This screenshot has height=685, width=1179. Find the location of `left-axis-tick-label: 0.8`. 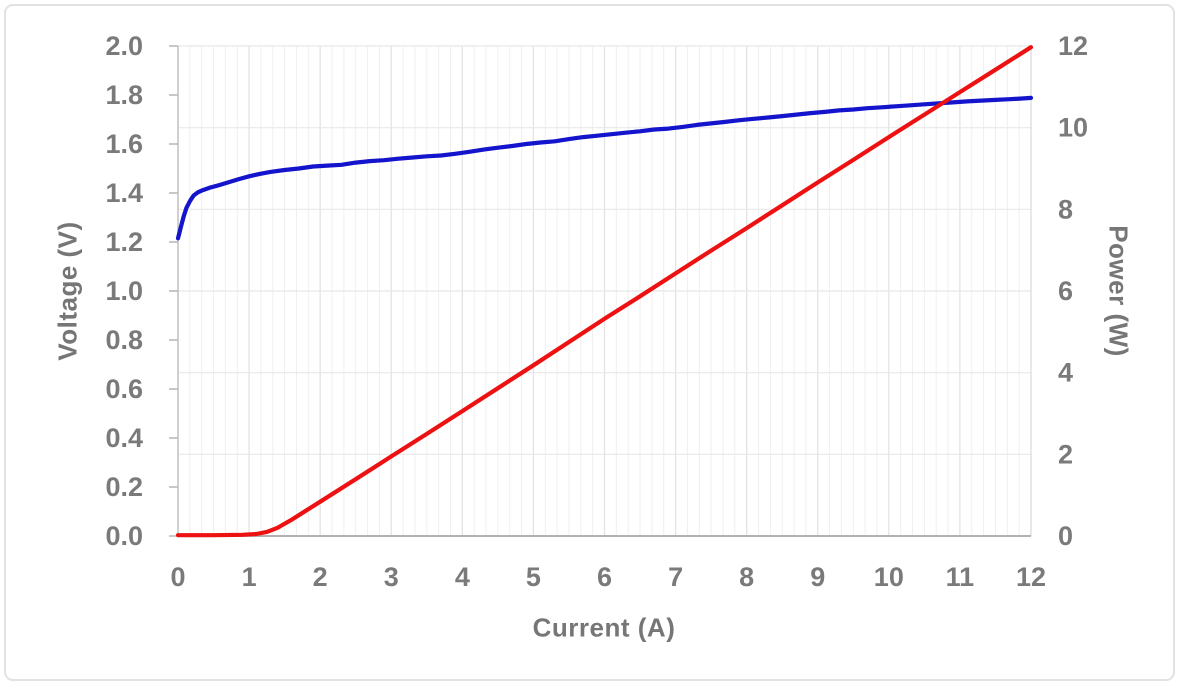

left-axis-tick-label: 0.8 is located at coordinates (124, 340).